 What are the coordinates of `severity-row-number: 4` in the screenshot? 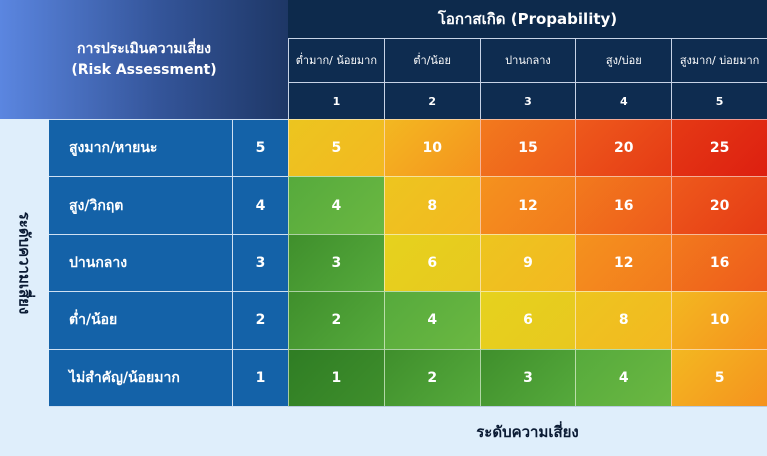 It's located at (260, 205).